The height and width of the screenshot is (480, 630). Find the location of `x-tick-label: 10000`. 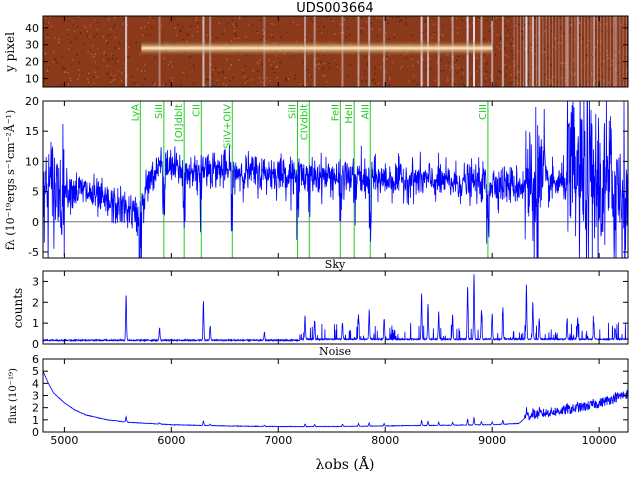

x-tick-label: 10000 is located at coordinates (599, 440).